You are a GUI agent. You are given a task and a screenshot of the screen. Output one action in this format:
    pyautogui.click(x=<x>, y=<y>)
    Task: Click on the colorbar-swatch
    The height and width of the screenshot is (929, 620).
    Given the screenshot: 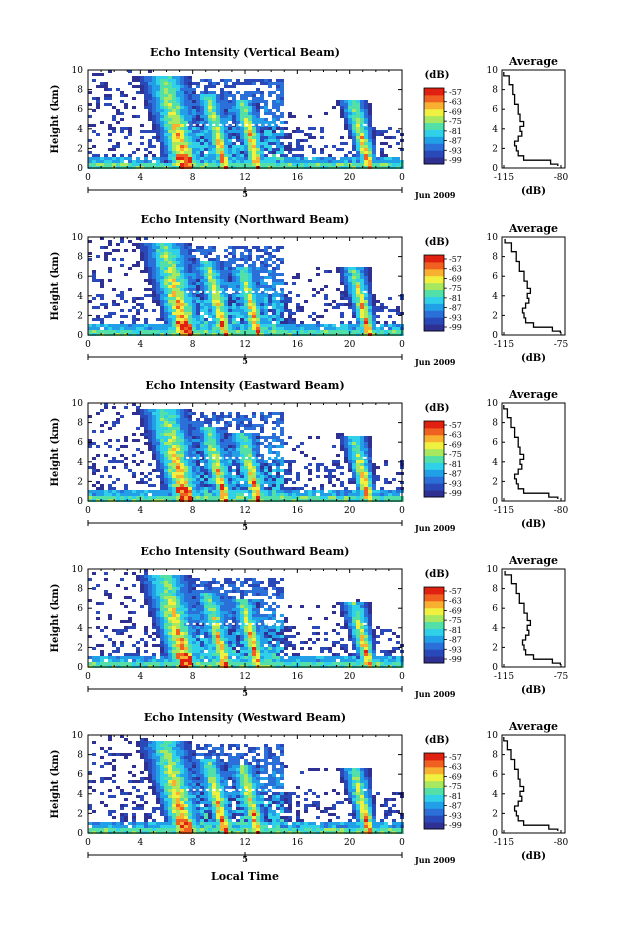 What is the action you would take?
    pyautogui.click(x=434, y=293)
    